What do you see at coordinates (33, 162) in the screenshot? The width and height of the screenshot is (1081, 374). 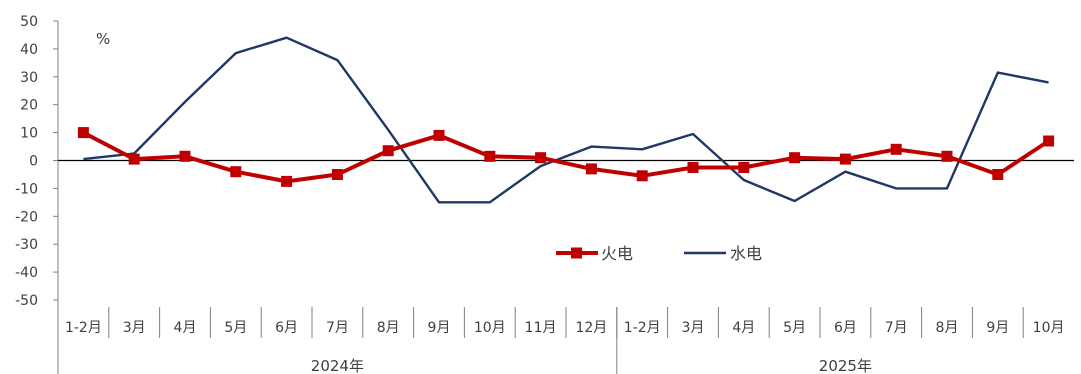 I see `y-tick-label: 0` at bounding box center [33, 162].